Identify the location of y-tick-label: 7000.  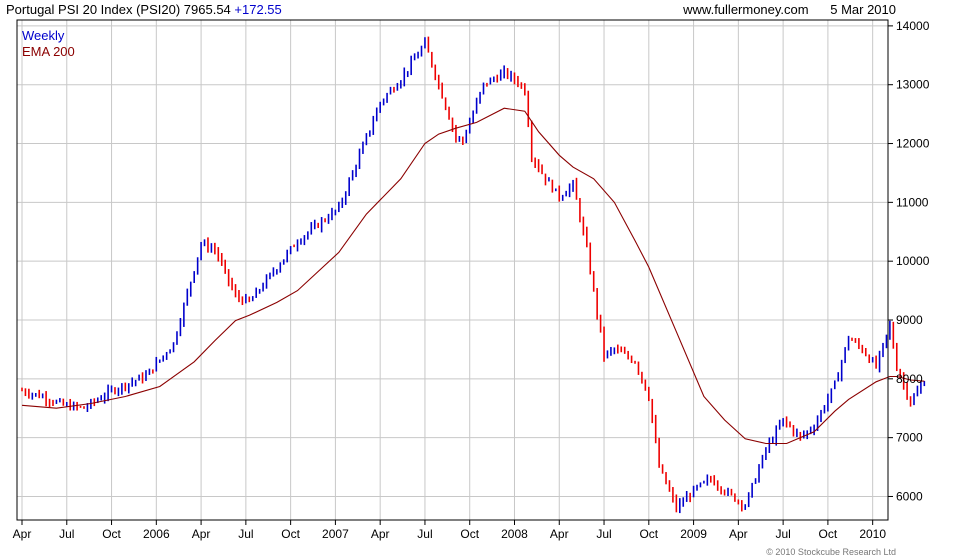
(909, 438).